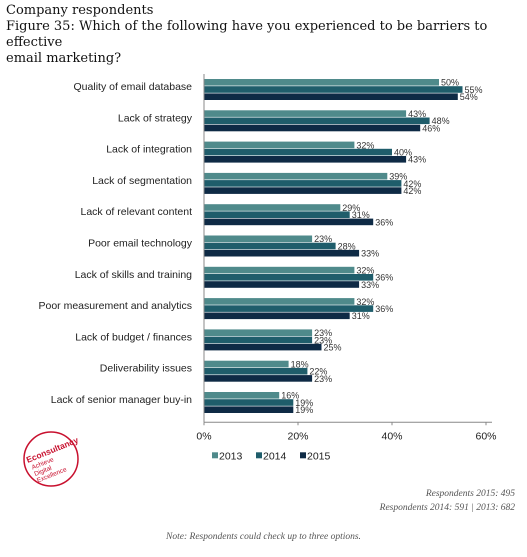 This screenshot has height=557, width=527. I want to click on data-label: 46%, so click(431, 128).